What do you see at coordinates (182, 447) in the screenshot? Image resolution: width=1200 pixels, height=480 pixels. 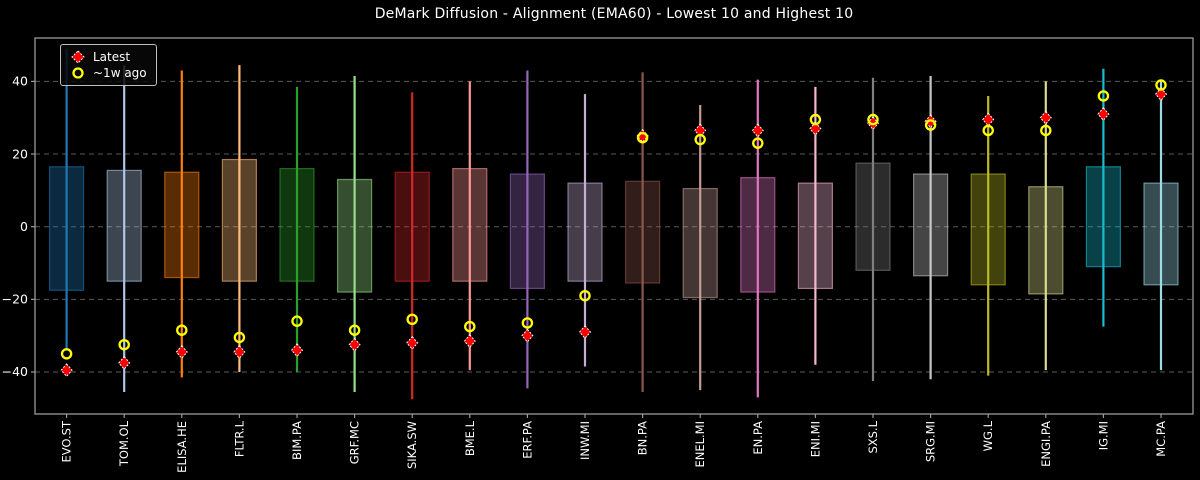 I see `x-tick-label-ELISA.HE: ELISA.HE` at bounding box center [182, 447].